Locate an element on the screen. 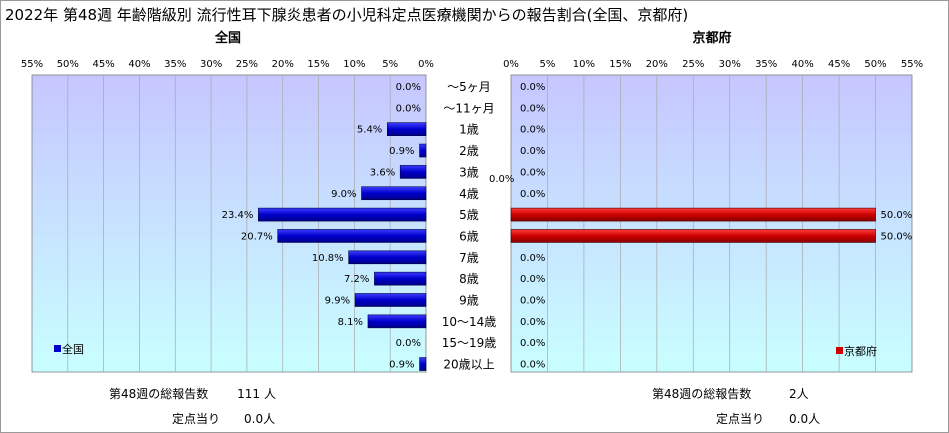  national-legend: 全国 is located at coordinates (69, 349).